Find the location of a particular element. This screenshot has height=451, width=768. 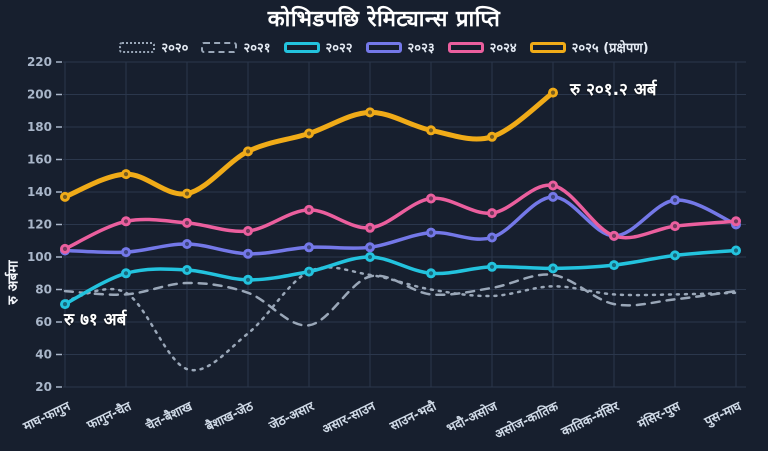

legend-swatch-2025-yellow is located at coordinates (547, 47).